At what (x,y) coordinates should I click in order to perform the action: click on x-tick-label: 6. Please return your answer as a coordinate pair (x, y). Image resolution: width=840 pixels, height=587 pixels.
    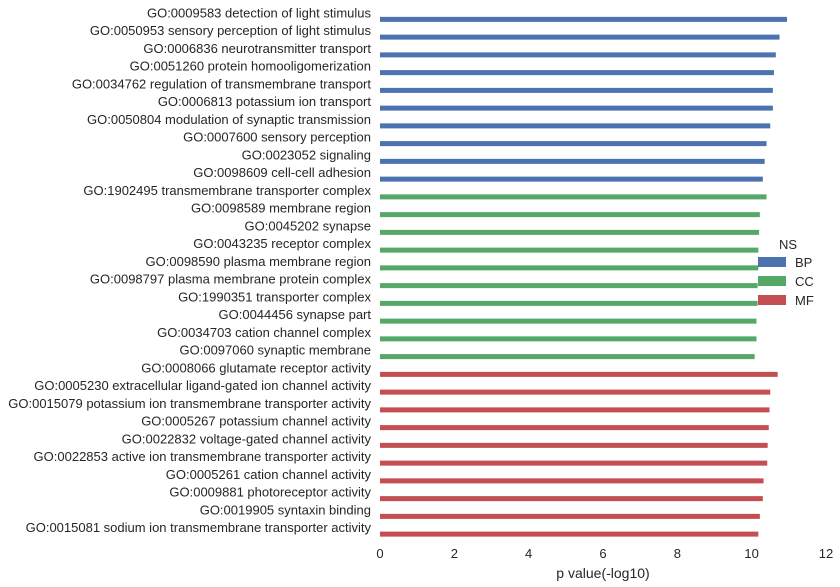
    Looking at the image, I should click on (602, 553).